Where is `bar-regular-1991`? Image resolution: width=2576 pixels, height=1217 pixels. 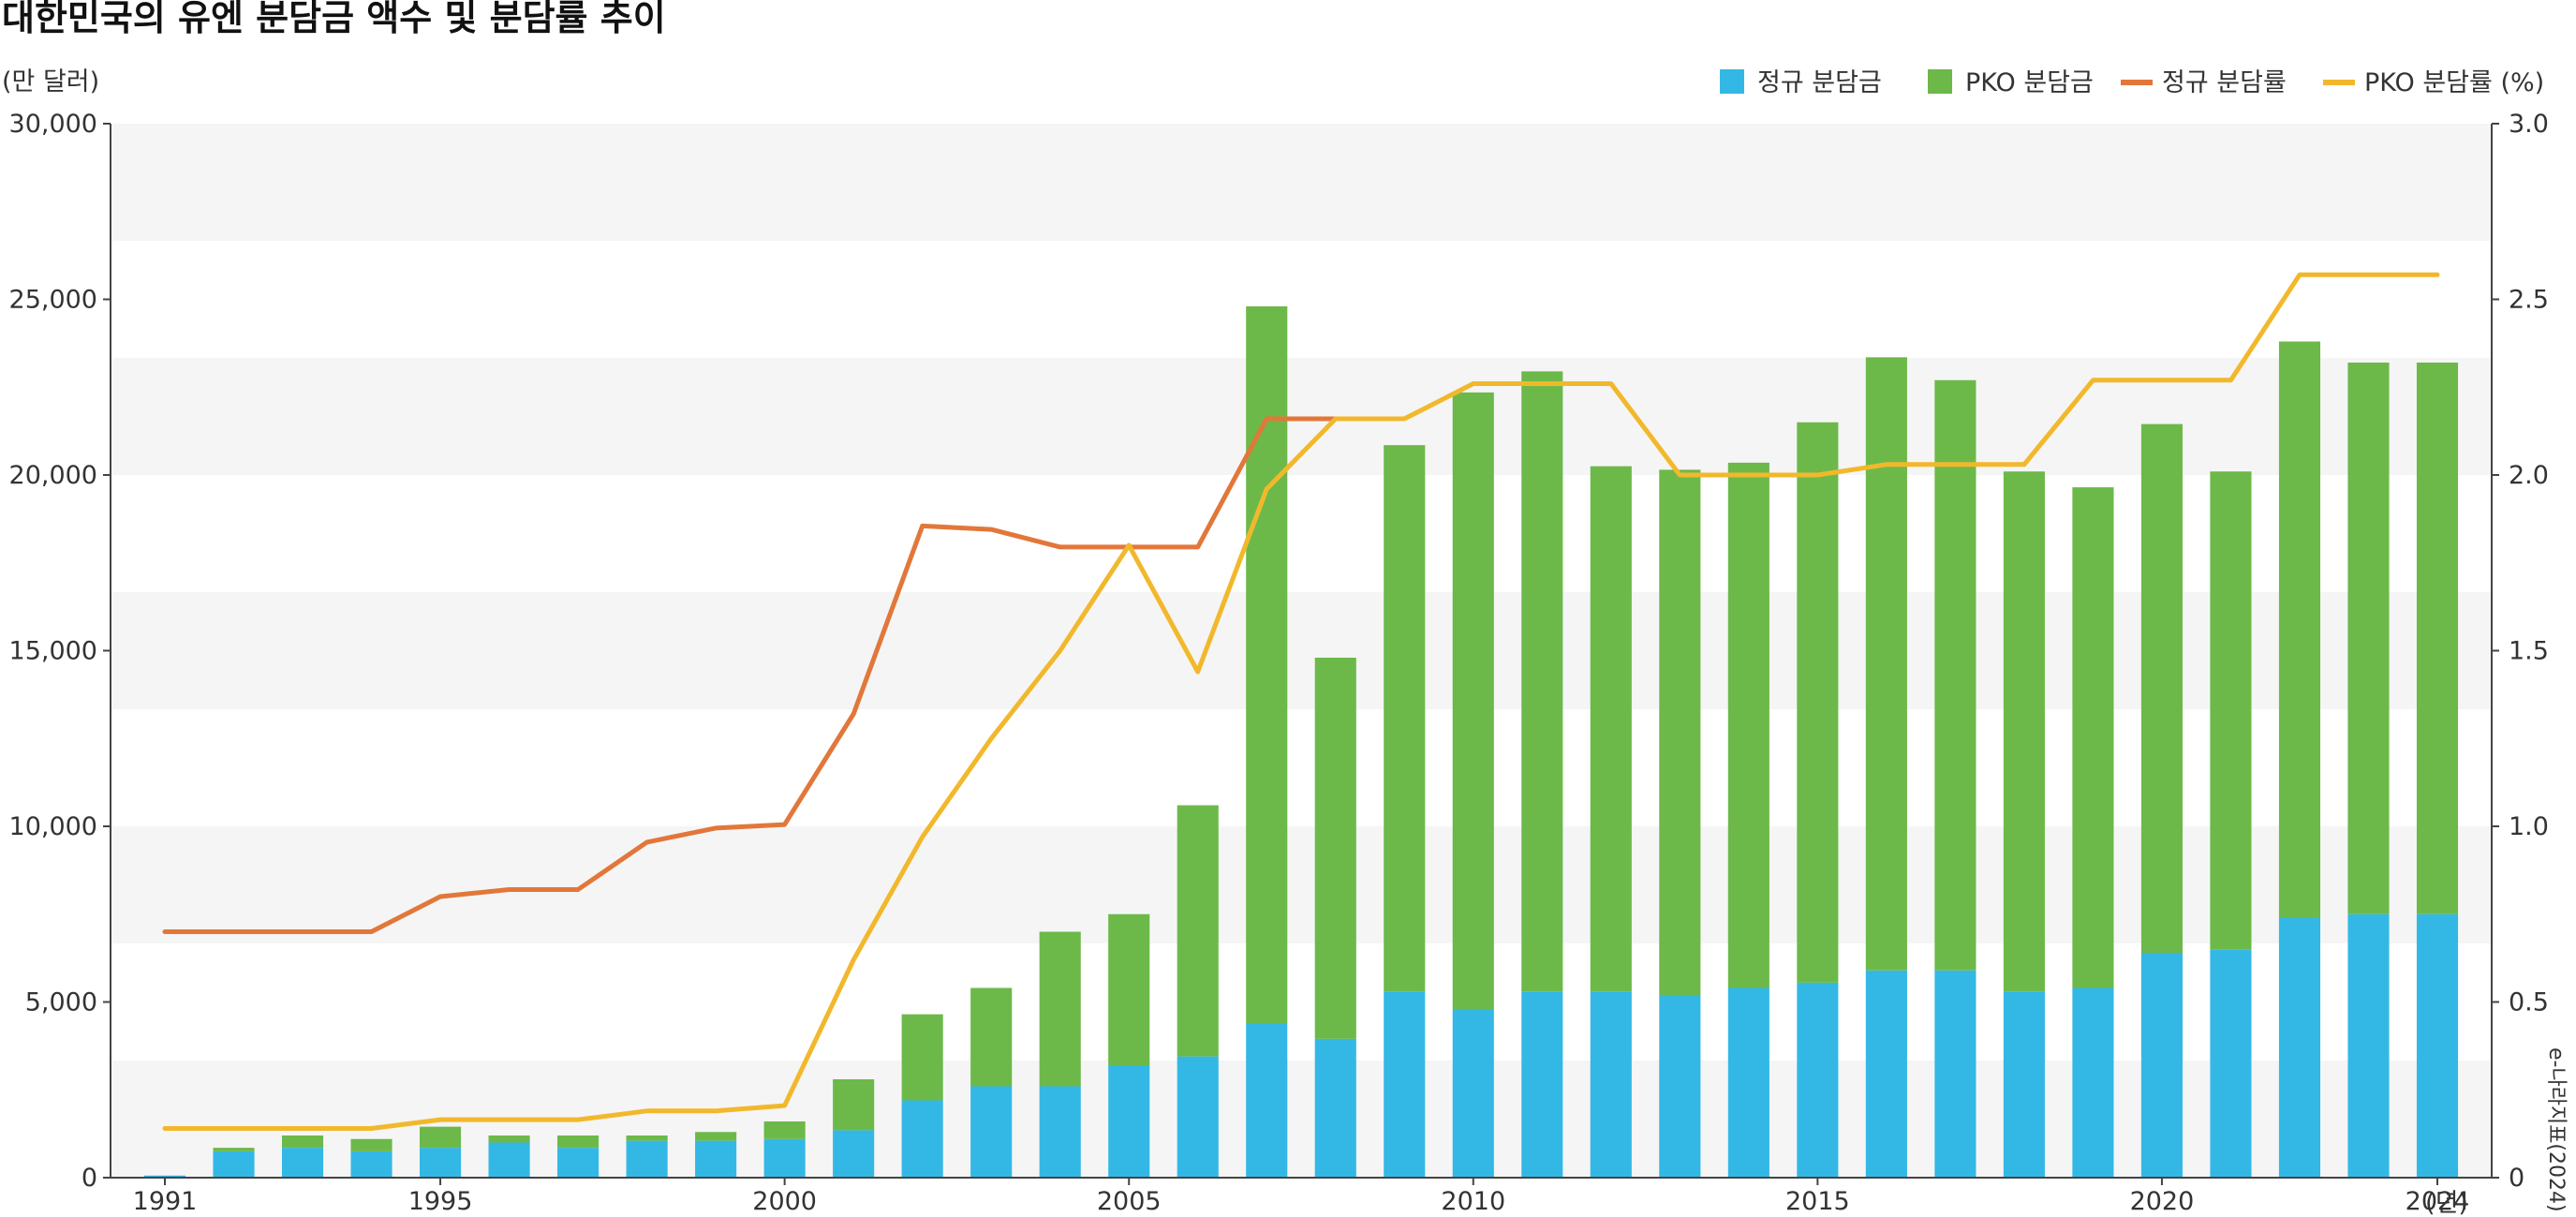 bar-regular-1991 is located at coordinates (165, 1176).